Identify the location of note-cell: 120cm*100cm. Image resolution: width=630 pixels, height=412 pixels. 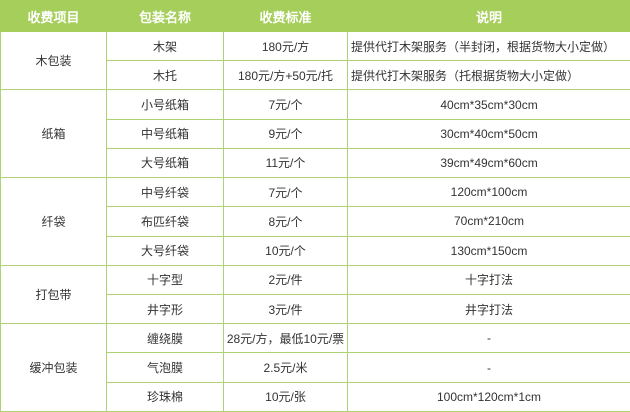
(488, 192).